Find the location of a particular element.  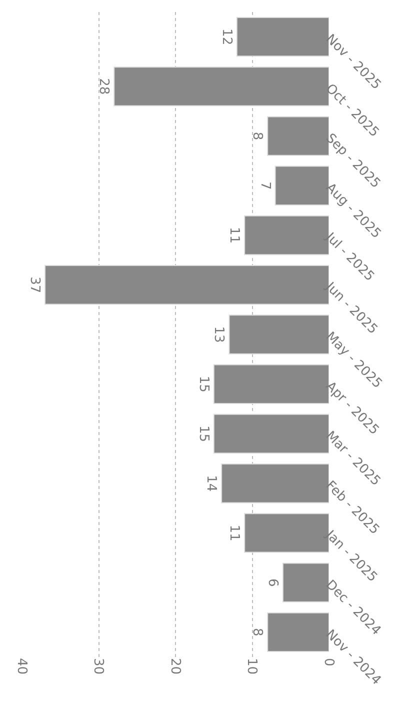

data-label: 12 is located at coordinates (226, 37).